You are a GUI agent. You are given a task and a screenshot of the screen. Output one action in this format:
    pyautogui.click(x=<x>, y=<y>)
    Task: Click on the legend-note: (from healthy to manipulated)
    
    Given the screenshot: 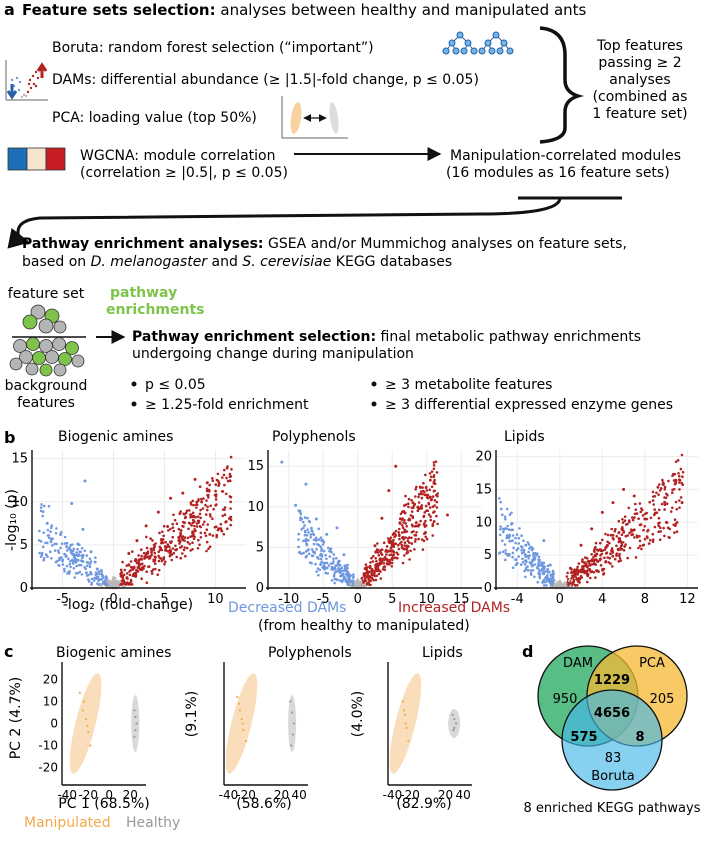 What is the action you would take?
    pyautogui.click(x=364, y=626)
    